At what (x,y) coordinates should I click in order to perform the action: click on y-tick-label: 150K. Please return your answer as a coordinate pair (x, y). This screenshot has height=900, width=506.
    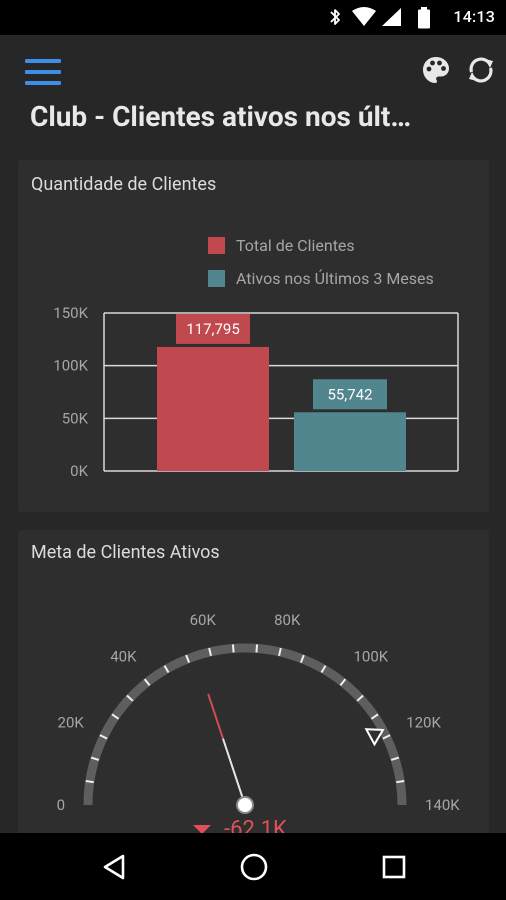
    Looking at the image, I should click on (70, 313).